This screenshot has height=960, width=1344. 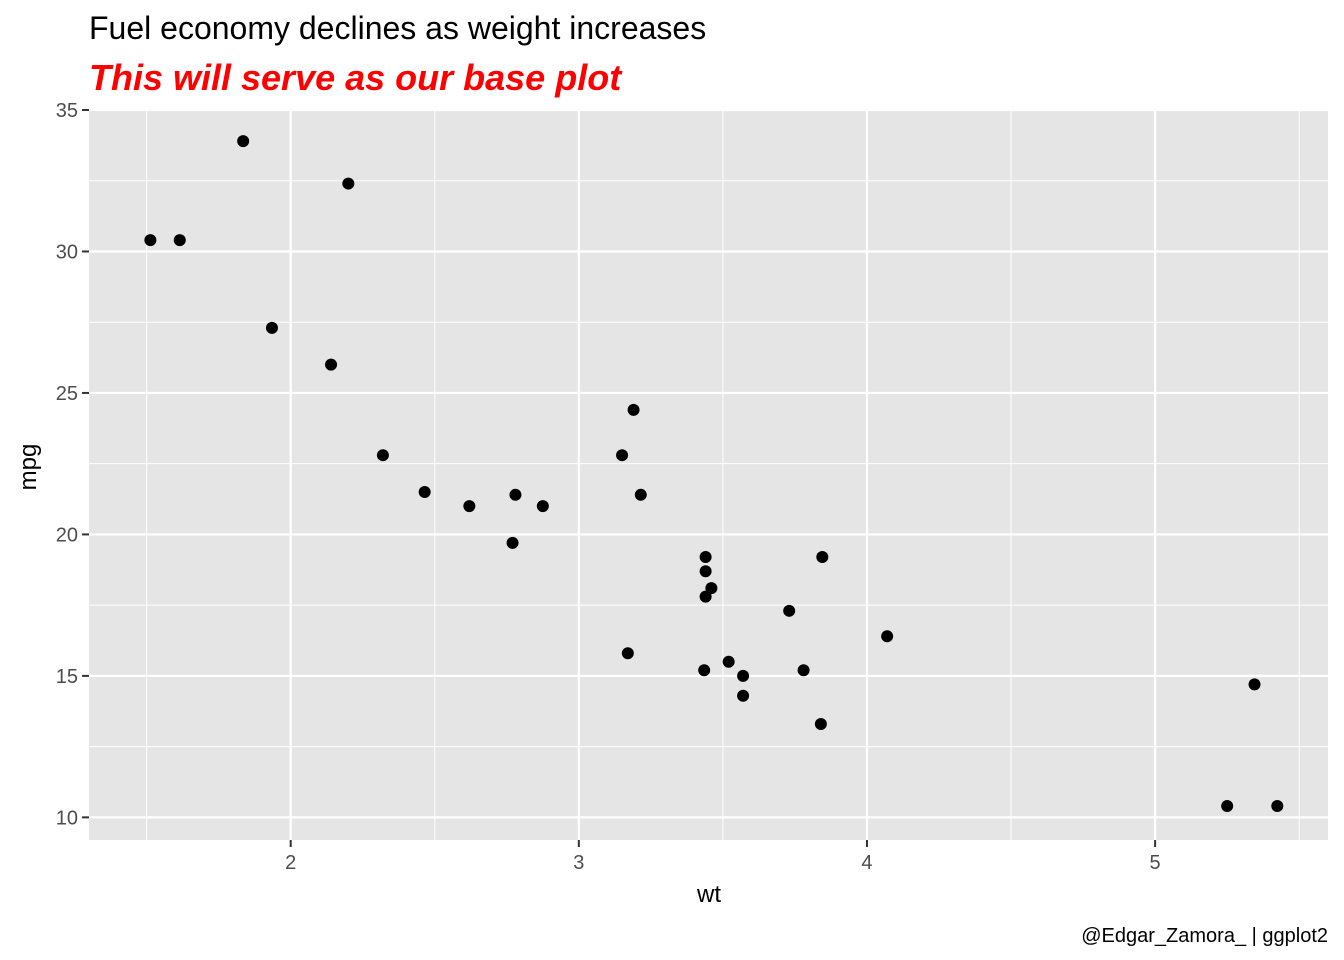 I want to click on y-axis-title: mpg, so click(x=28, y=467).